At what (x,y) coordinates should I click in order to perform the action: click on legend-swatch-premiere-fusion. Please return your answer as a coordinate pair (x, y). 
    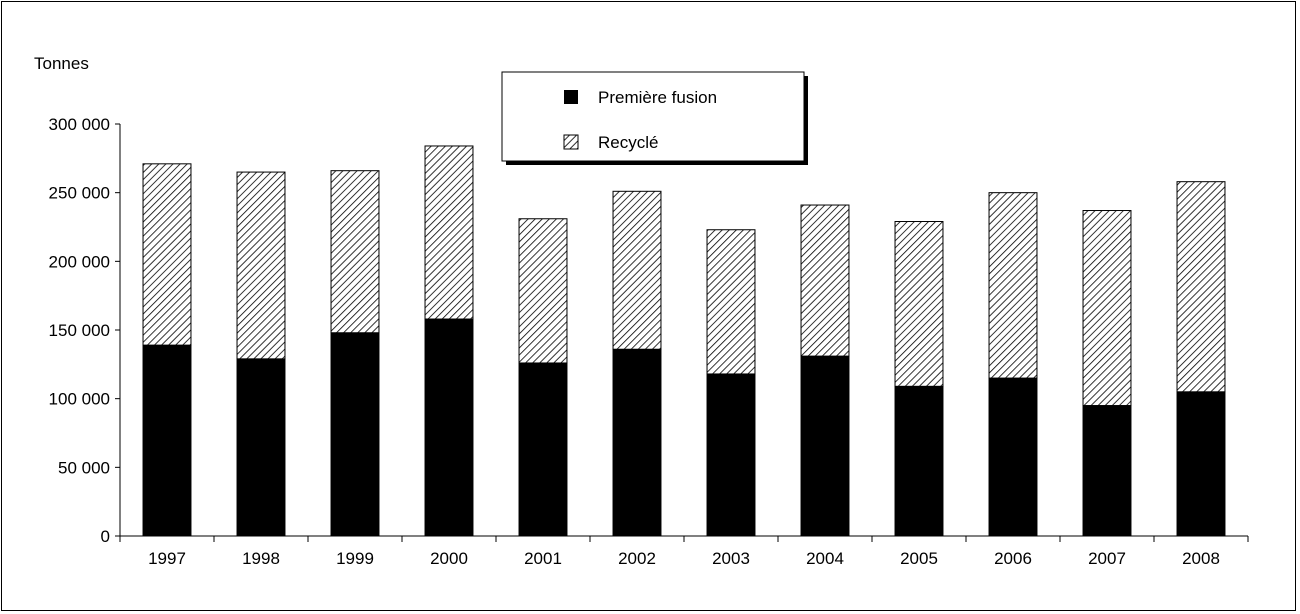
    Looking at the image, I should click on (571, 97).